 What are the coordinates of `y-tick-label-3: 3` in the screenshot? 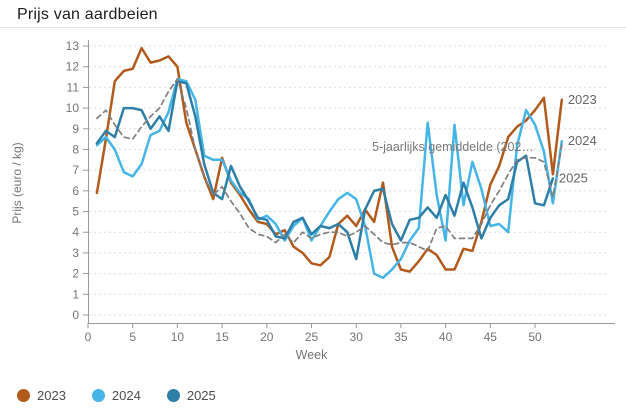 It's located at (75, 253).